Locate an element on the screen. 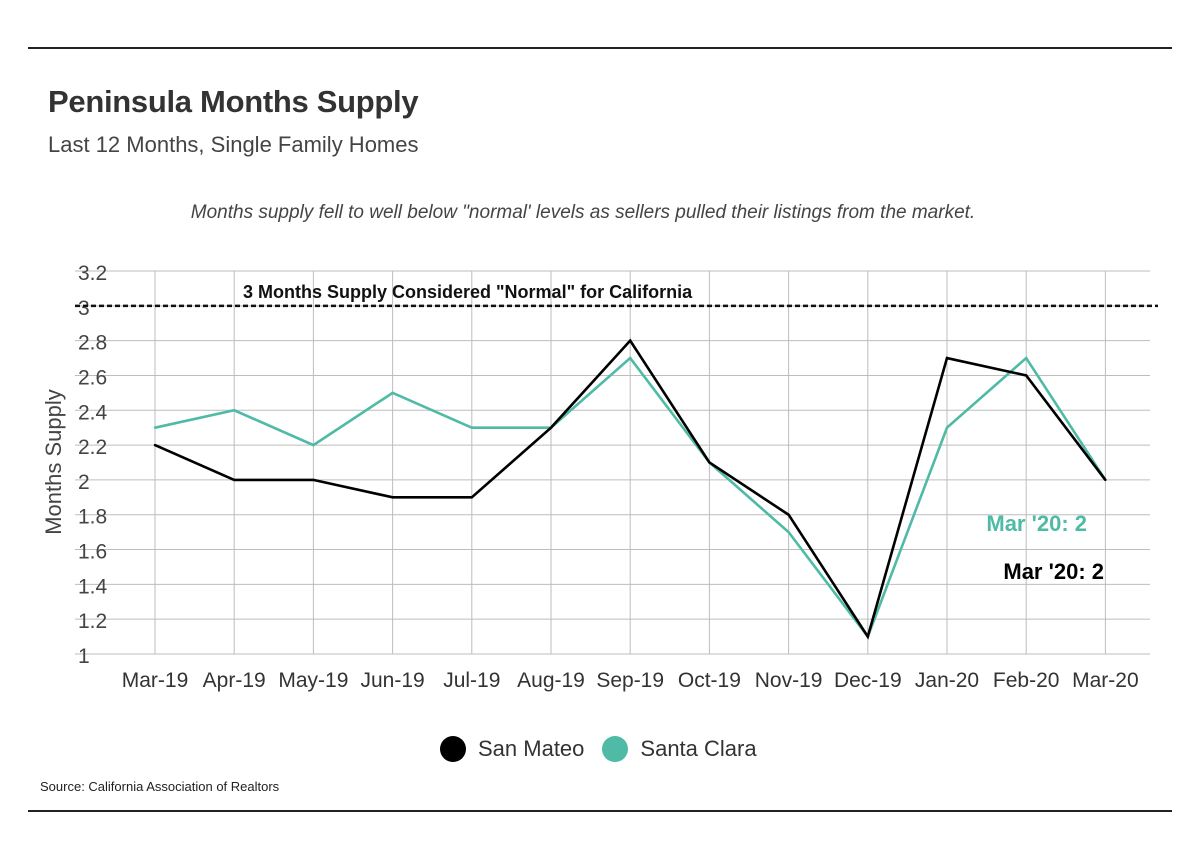 The height and width of the screenshot is (863, 1200). x-tick-label: Jul-19 is located at coordinates (471, 680).